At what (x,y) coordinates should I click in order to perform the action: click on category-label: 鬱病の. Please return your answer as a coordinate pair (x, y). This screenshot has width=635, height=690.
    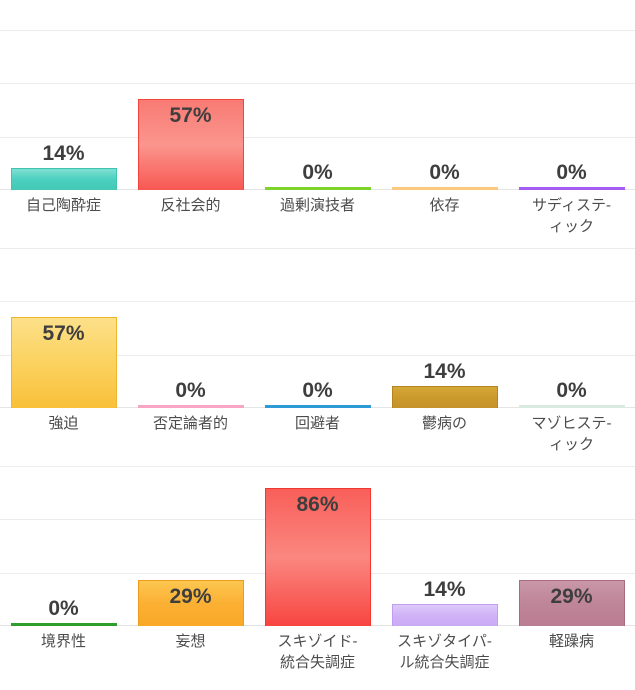
    Looking at the image, I should click on (444, 423).